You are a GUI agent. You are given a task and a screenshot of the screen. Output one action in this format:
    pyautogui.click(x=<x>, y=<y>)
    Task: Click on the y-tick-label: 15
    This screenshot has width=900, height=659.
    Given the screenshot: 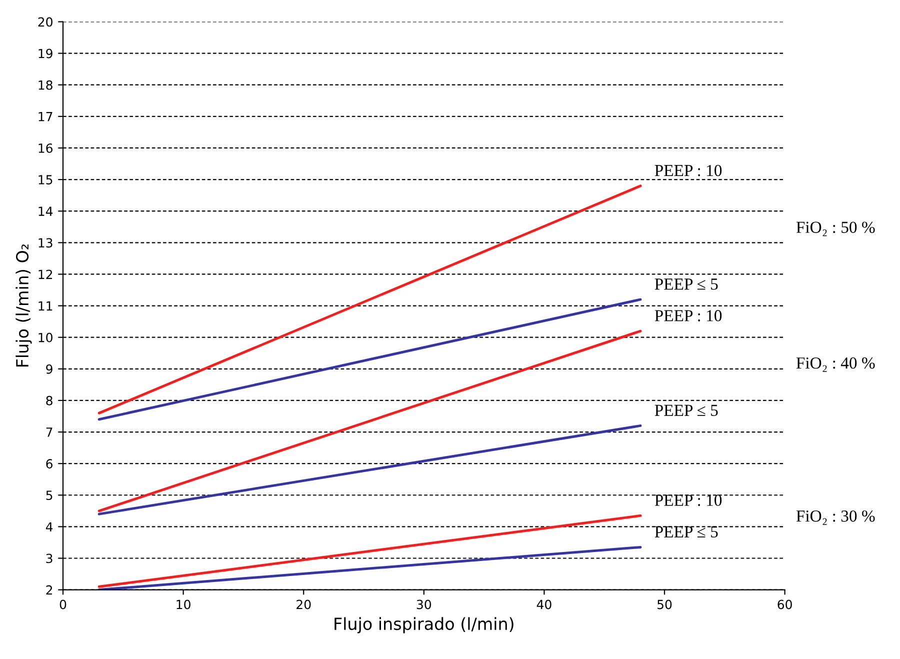 What is the action you would take?
    pyautogui.click(x=45, y=179)
    